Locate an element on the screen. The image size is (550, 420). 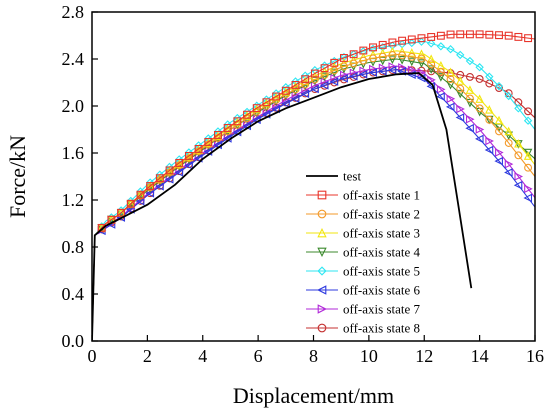
legend-label: off-axis state 4 is located at coordinates (382, 252).